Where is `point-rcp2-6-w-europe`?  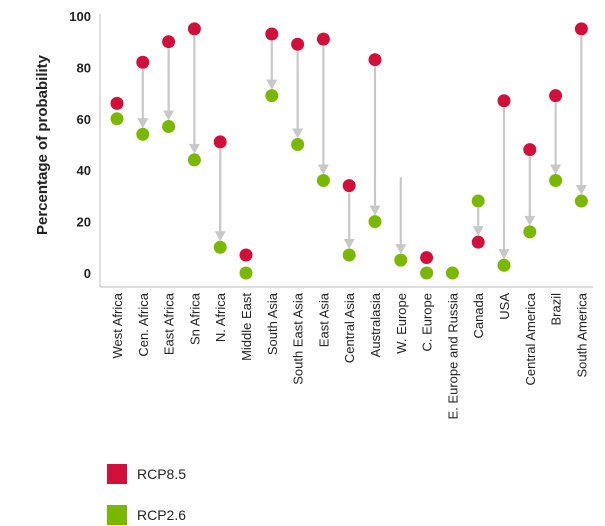
point-rcp2-6-w-europe is located at coordinates (401, 260).